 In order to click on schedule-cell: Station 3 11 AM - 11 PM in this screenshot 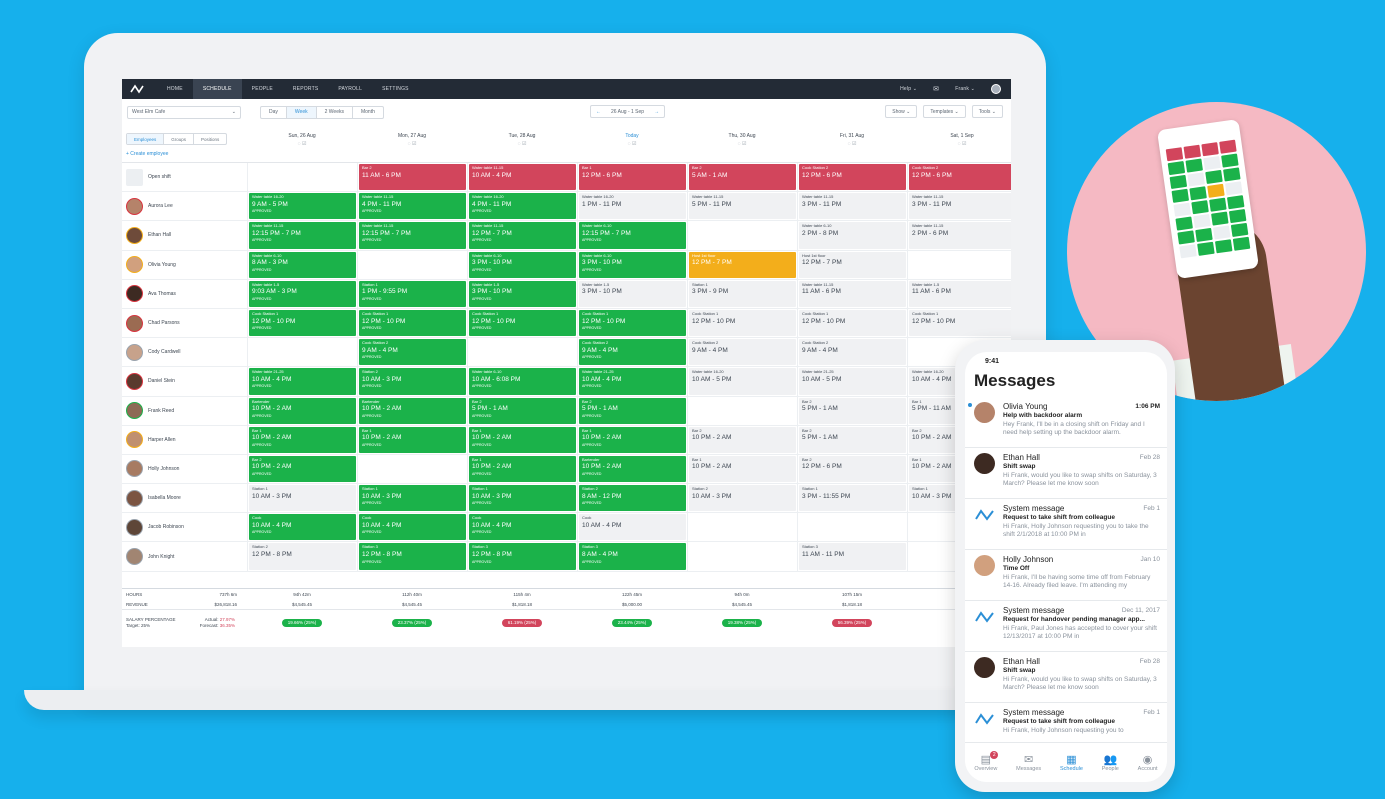, I will do `click(852, 556)`.